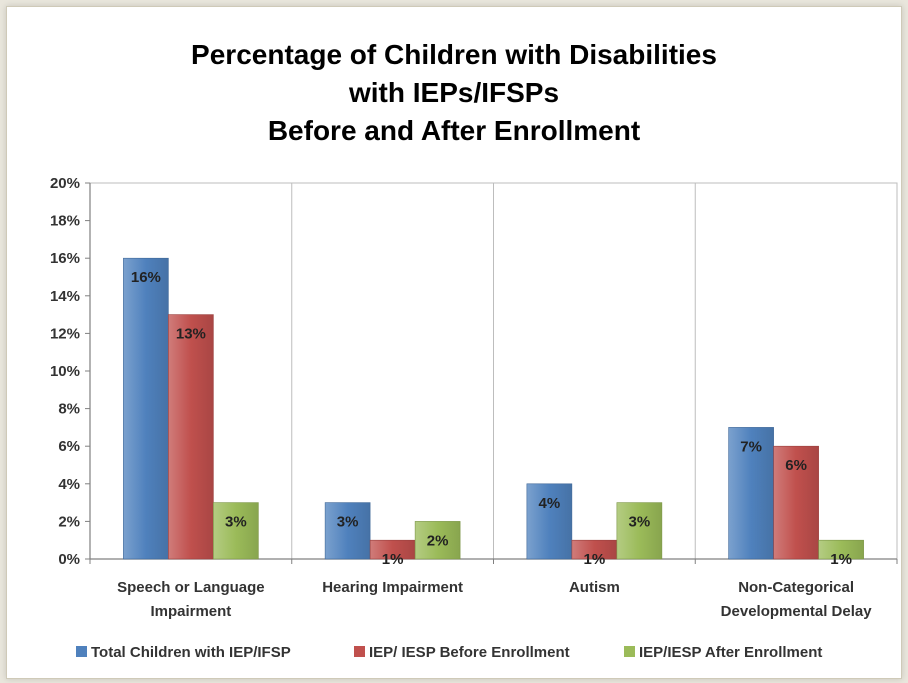 The height and width of the screenshot is (683, 908). I want to click on legend-label: IEP/ IESP Before Enrollment, so click(469, 652).